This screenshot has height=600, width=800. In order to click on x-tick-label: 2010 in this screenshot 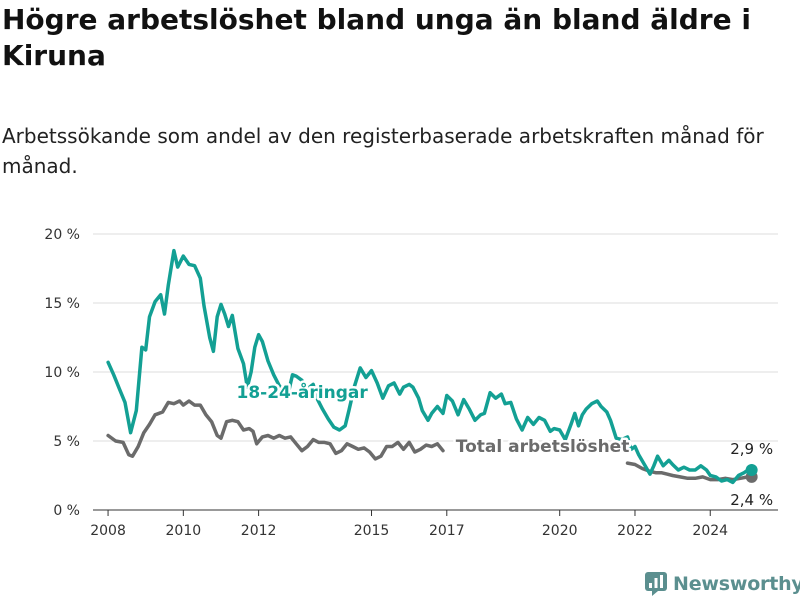, I will do `click(184, 531)`.